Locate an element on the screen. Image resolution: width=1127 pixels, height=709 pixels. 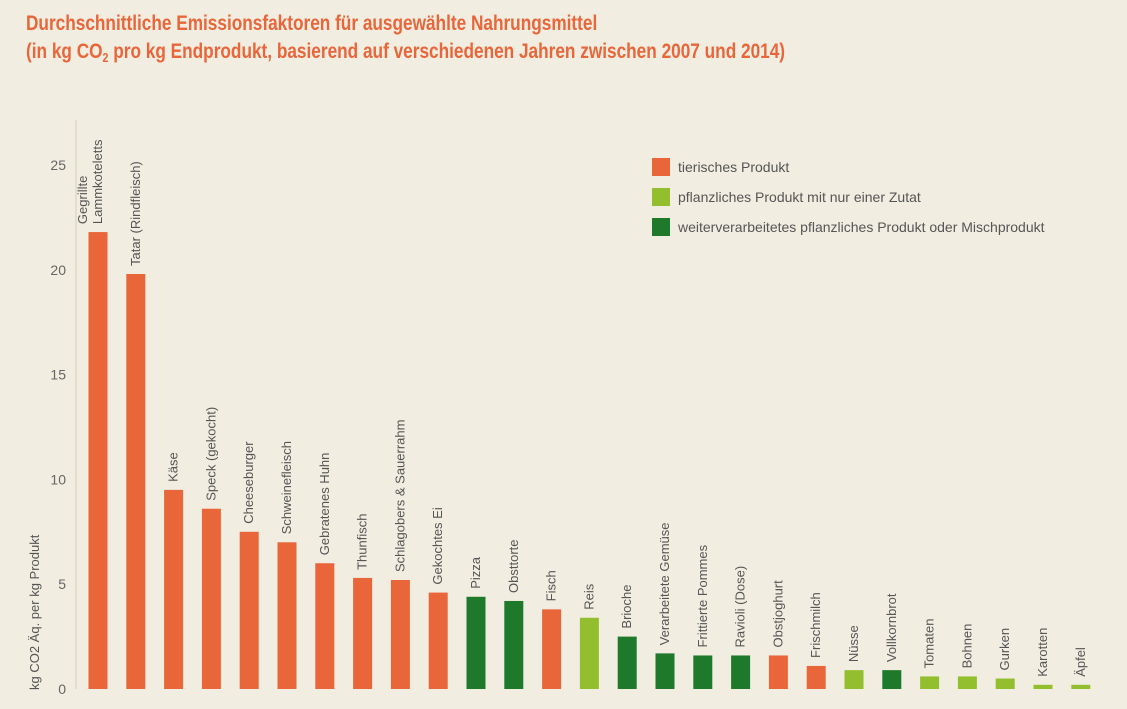
category-label: Vollkornbrot is located at coordinates (891, 627).